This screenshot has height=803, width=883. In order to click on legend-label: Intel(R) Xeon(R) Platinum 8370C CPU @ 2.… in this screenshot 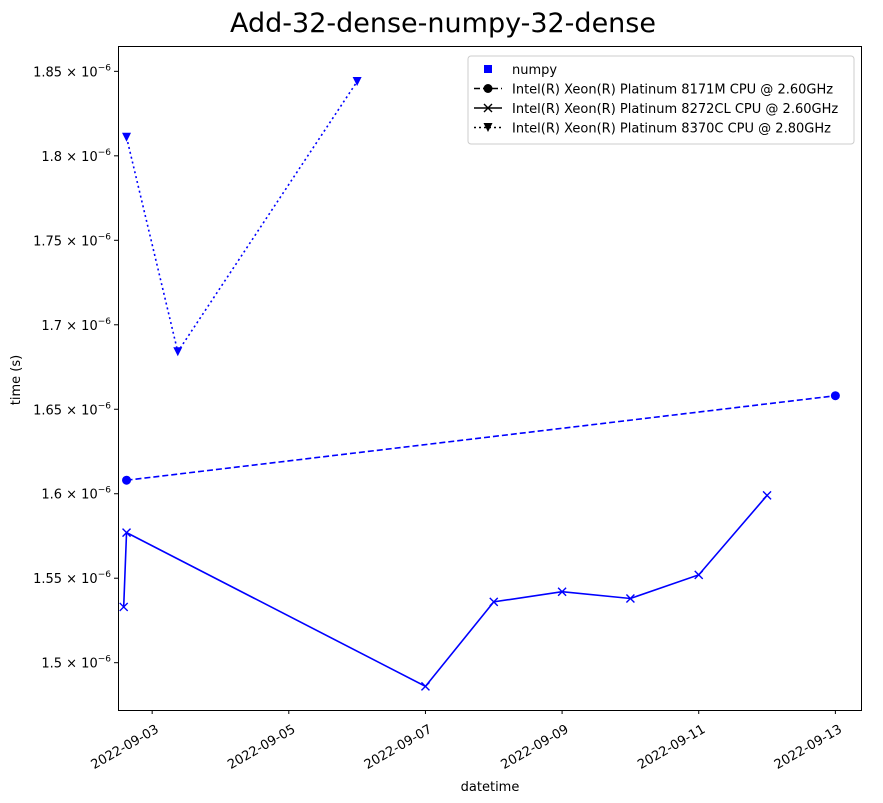, I will do `click(671, 129)`.